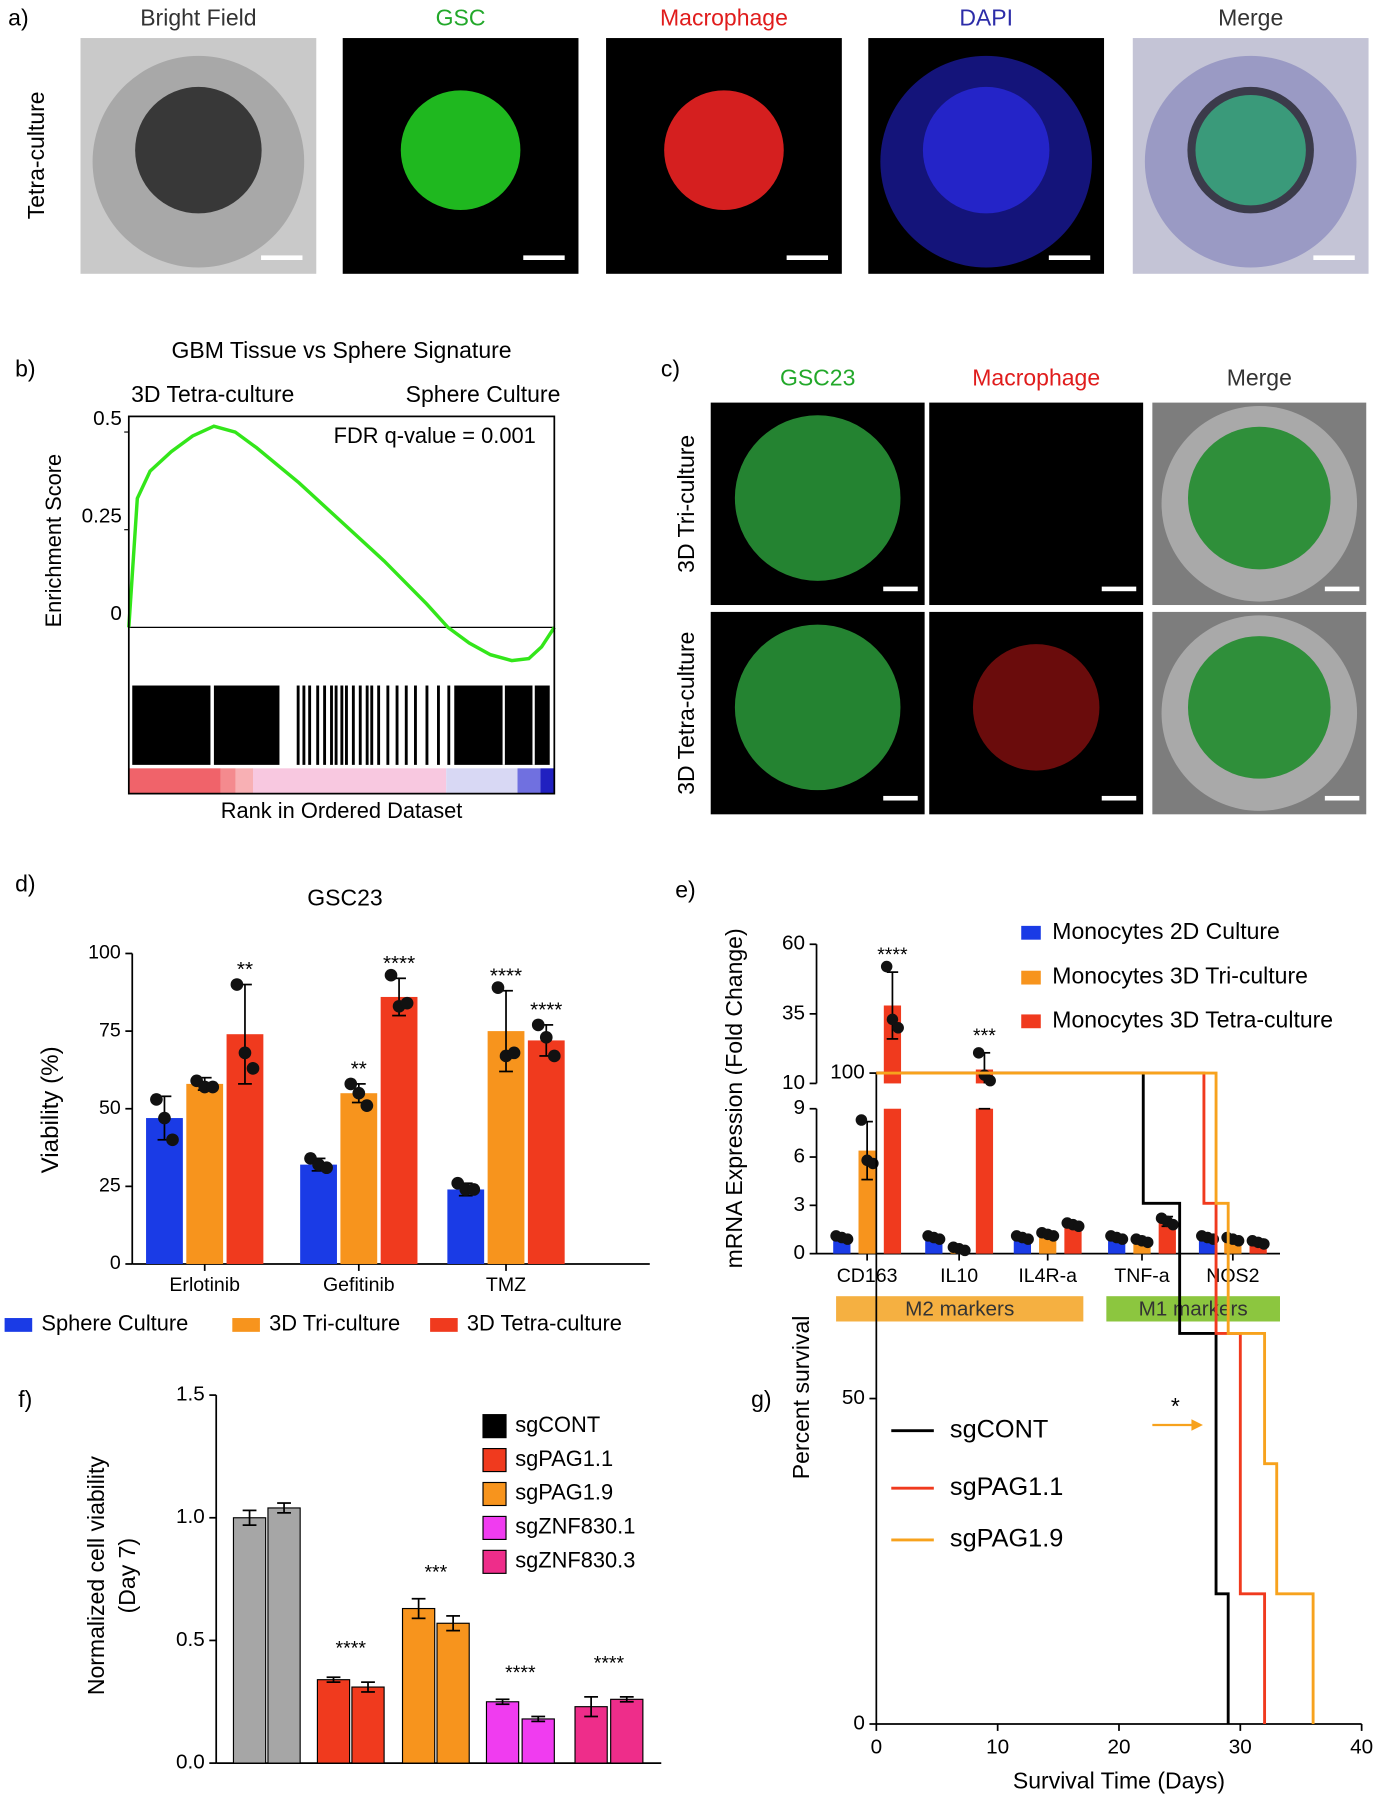  I want to click on legend-label: Monocytes 2D Culture, so click(1166, 931).